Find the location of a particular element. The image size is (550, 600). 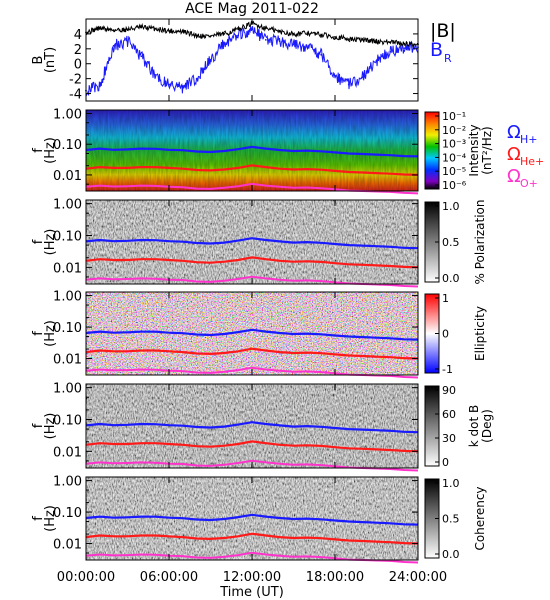

intensity-gyro-Heplus is located at coordinates (252, 170).